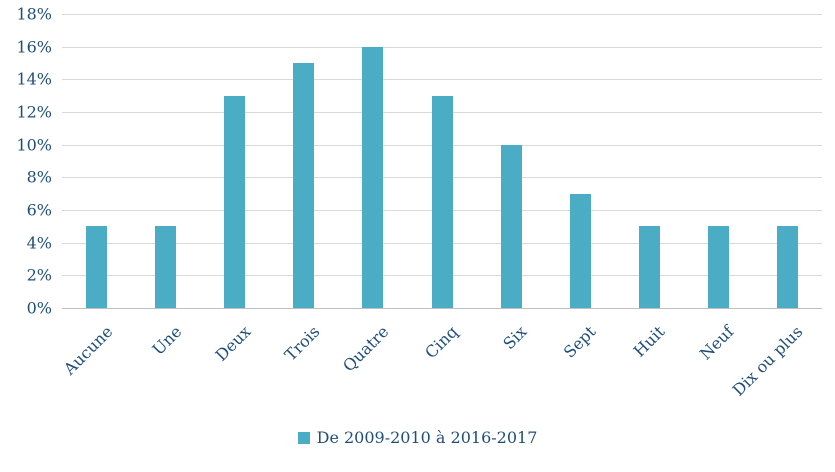  What do you see at coordinates (34, 47) in the screenshot?
I see `y-tick-label: 16%` at bounding box center [34, 47].